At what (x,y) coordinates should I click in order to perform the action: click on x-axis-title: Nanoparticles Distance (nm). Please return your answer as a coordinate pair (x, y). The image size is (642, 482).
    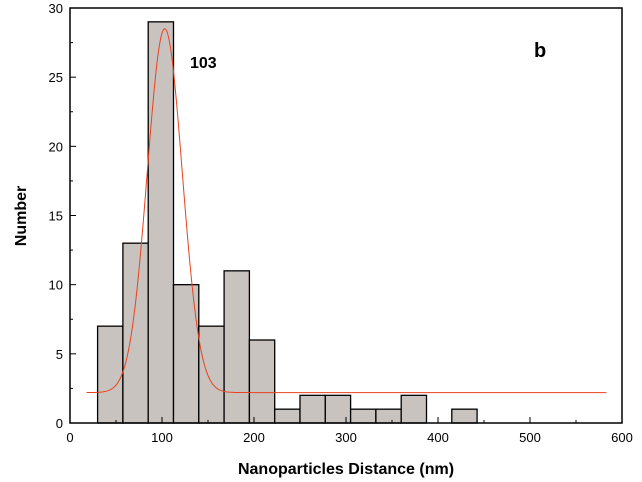
    Looking at the image, I should click on (346, 469).